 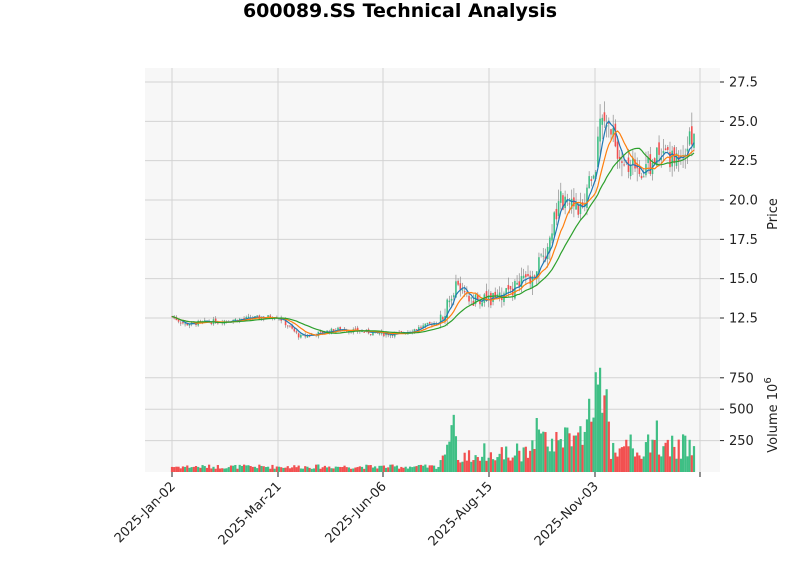 I want to click on price-tick-label: 20.0, so click(x=743, y=201).